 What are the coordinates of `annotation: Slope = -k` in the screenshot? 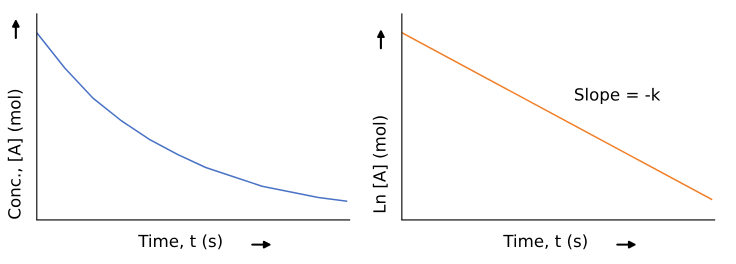 It's located at (617, 96).